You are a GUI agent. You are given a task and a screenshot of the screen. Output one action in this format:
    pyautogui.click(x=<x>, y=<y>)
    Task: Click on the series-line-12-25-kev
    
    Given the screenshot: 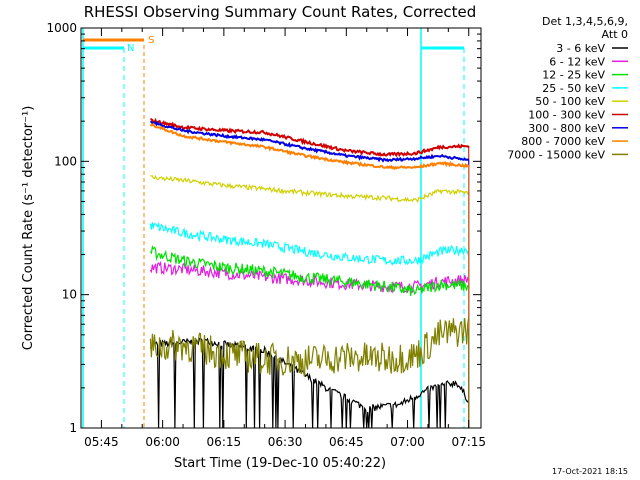 What is the action you would take?
    pyautogui.click(x=309, y=270)
    